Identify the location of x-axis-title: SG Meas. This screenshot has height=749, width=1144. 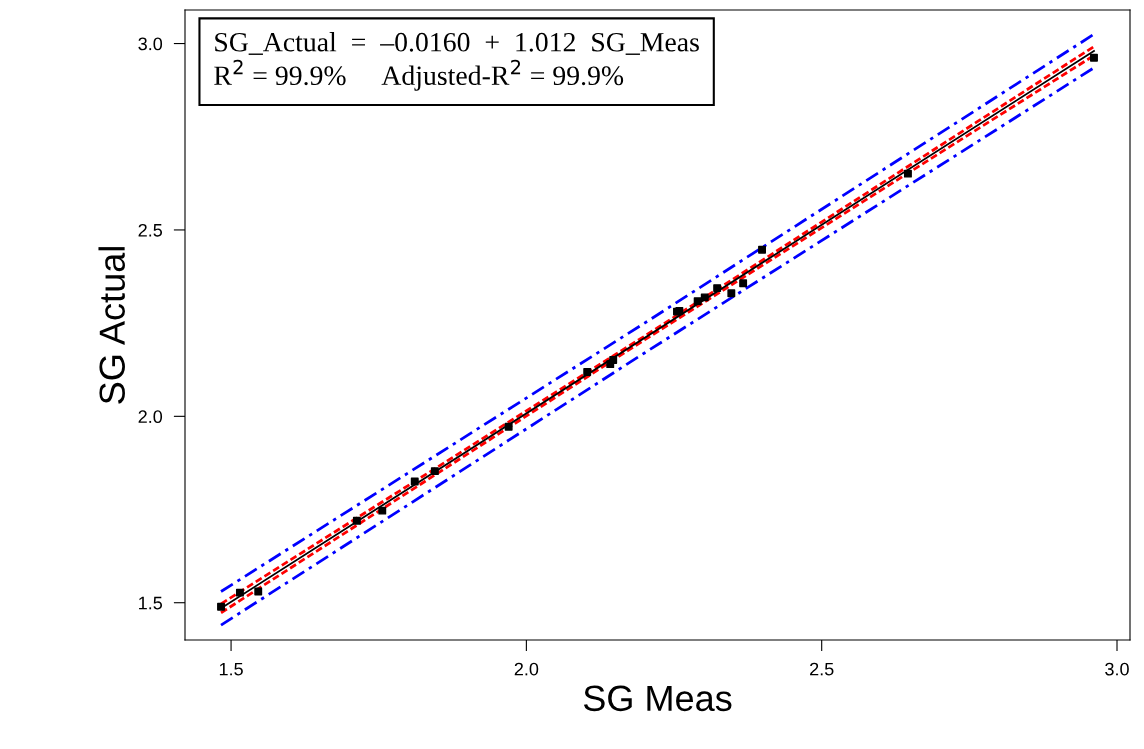
(657, 698).